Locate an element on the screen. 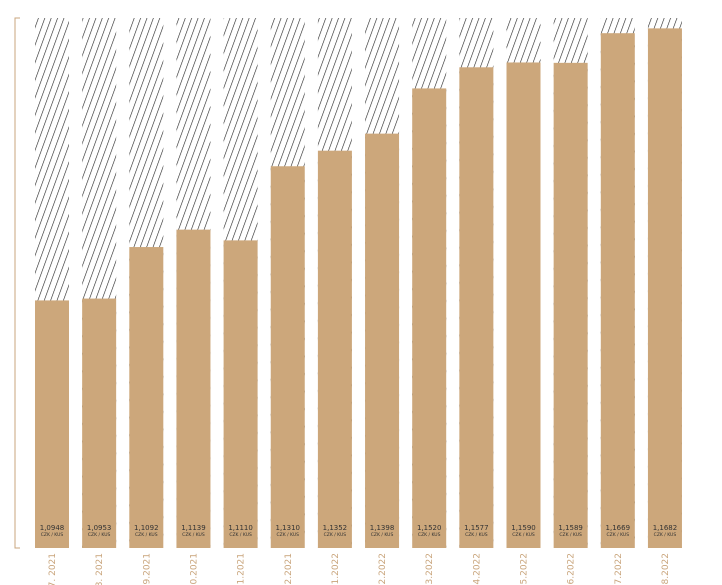 The height and width of the screenshot is (585, 722). x-tick-label: 4.2022 is located at coordinates (477, 569).